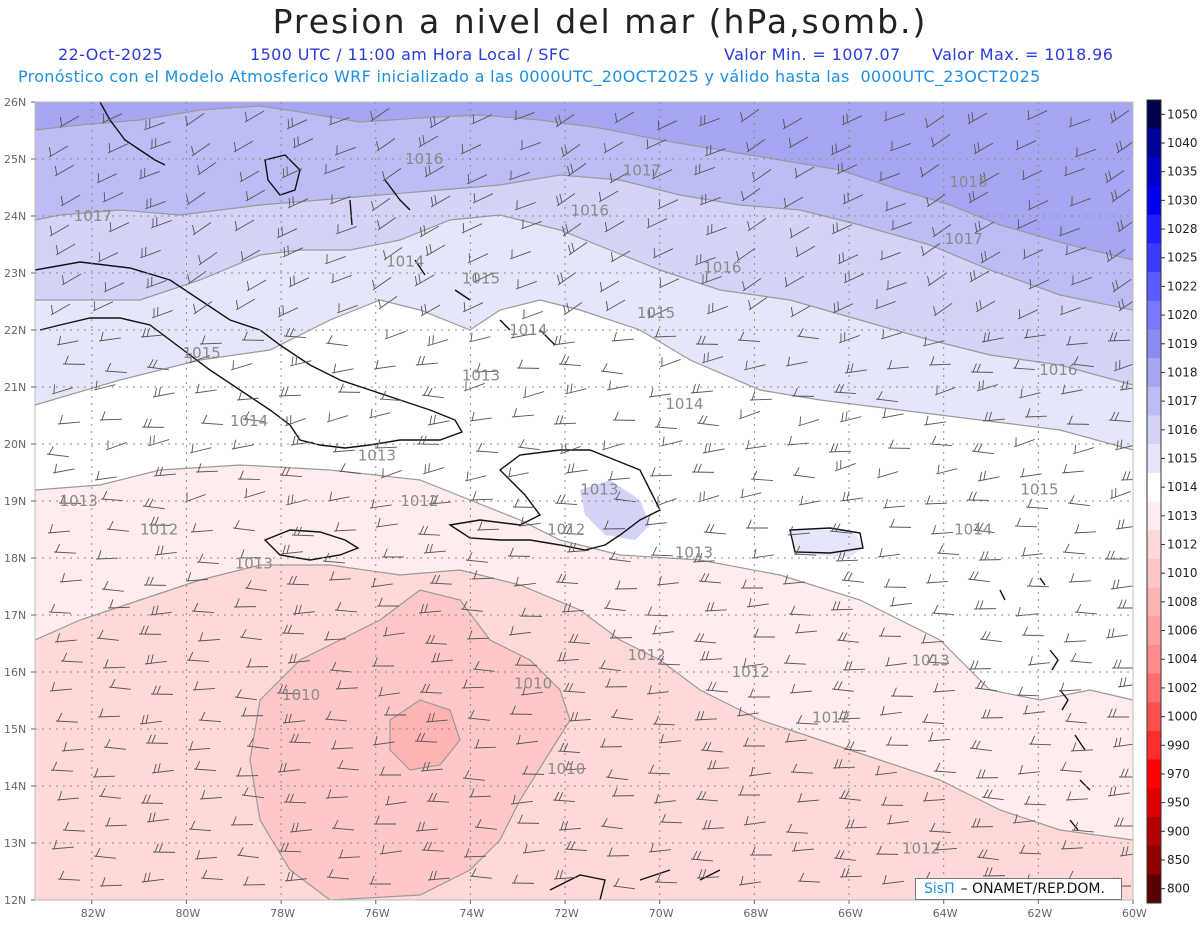 This screenshot has height=927, width=1200. What do you see at coordinates (566, 913) in the screenshot?
I see `lon-label: 72W` at bounding box center [566, 913].